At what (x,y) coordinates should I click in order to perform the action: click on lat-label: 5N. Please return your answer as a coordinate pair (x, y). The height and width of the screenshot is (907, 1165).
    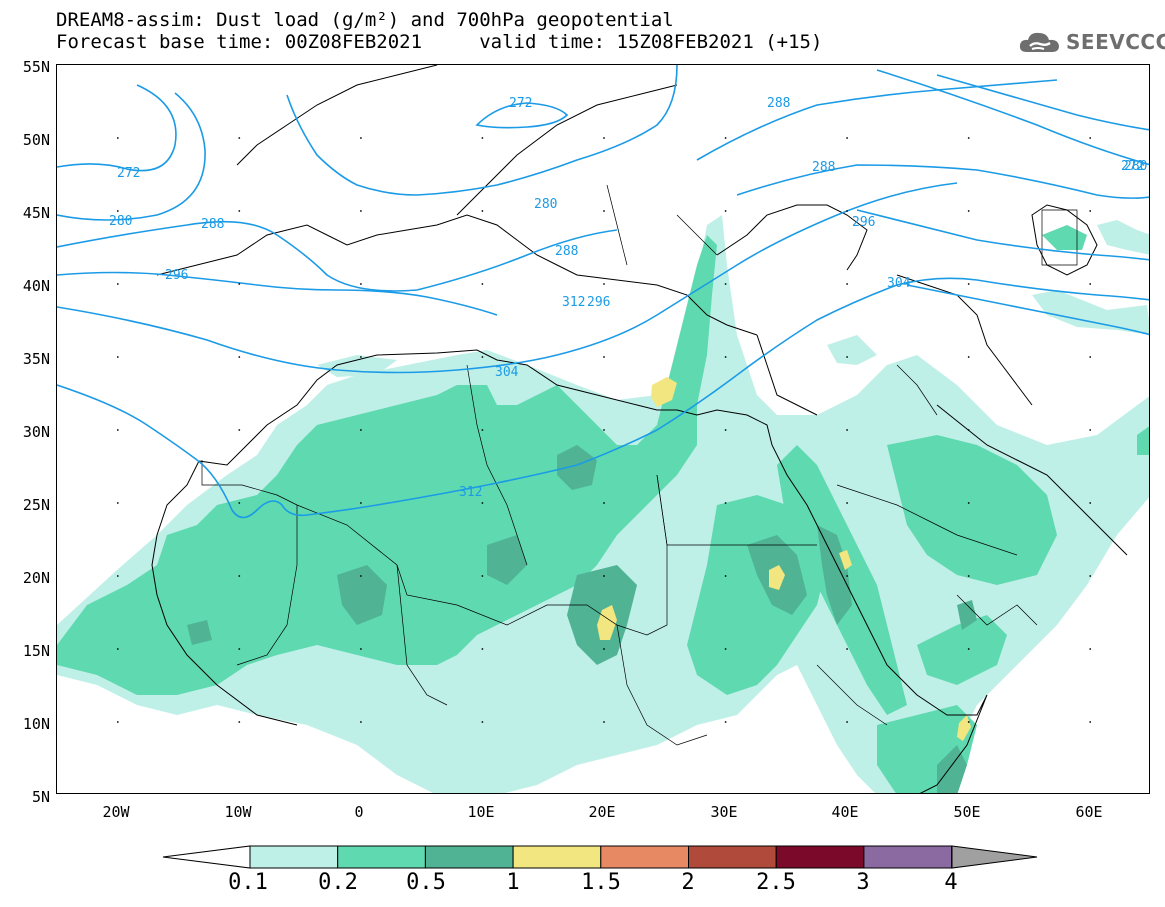
    Looking at the image, I should click on (40, 797).